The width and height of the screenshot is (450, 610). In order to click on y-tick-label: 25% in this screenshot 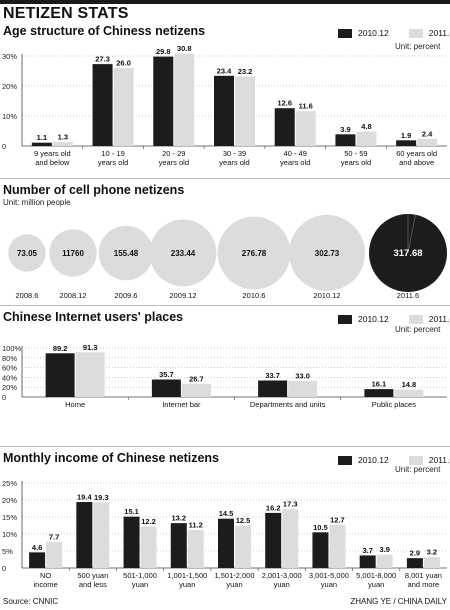, I will do `click(9, 483)`.